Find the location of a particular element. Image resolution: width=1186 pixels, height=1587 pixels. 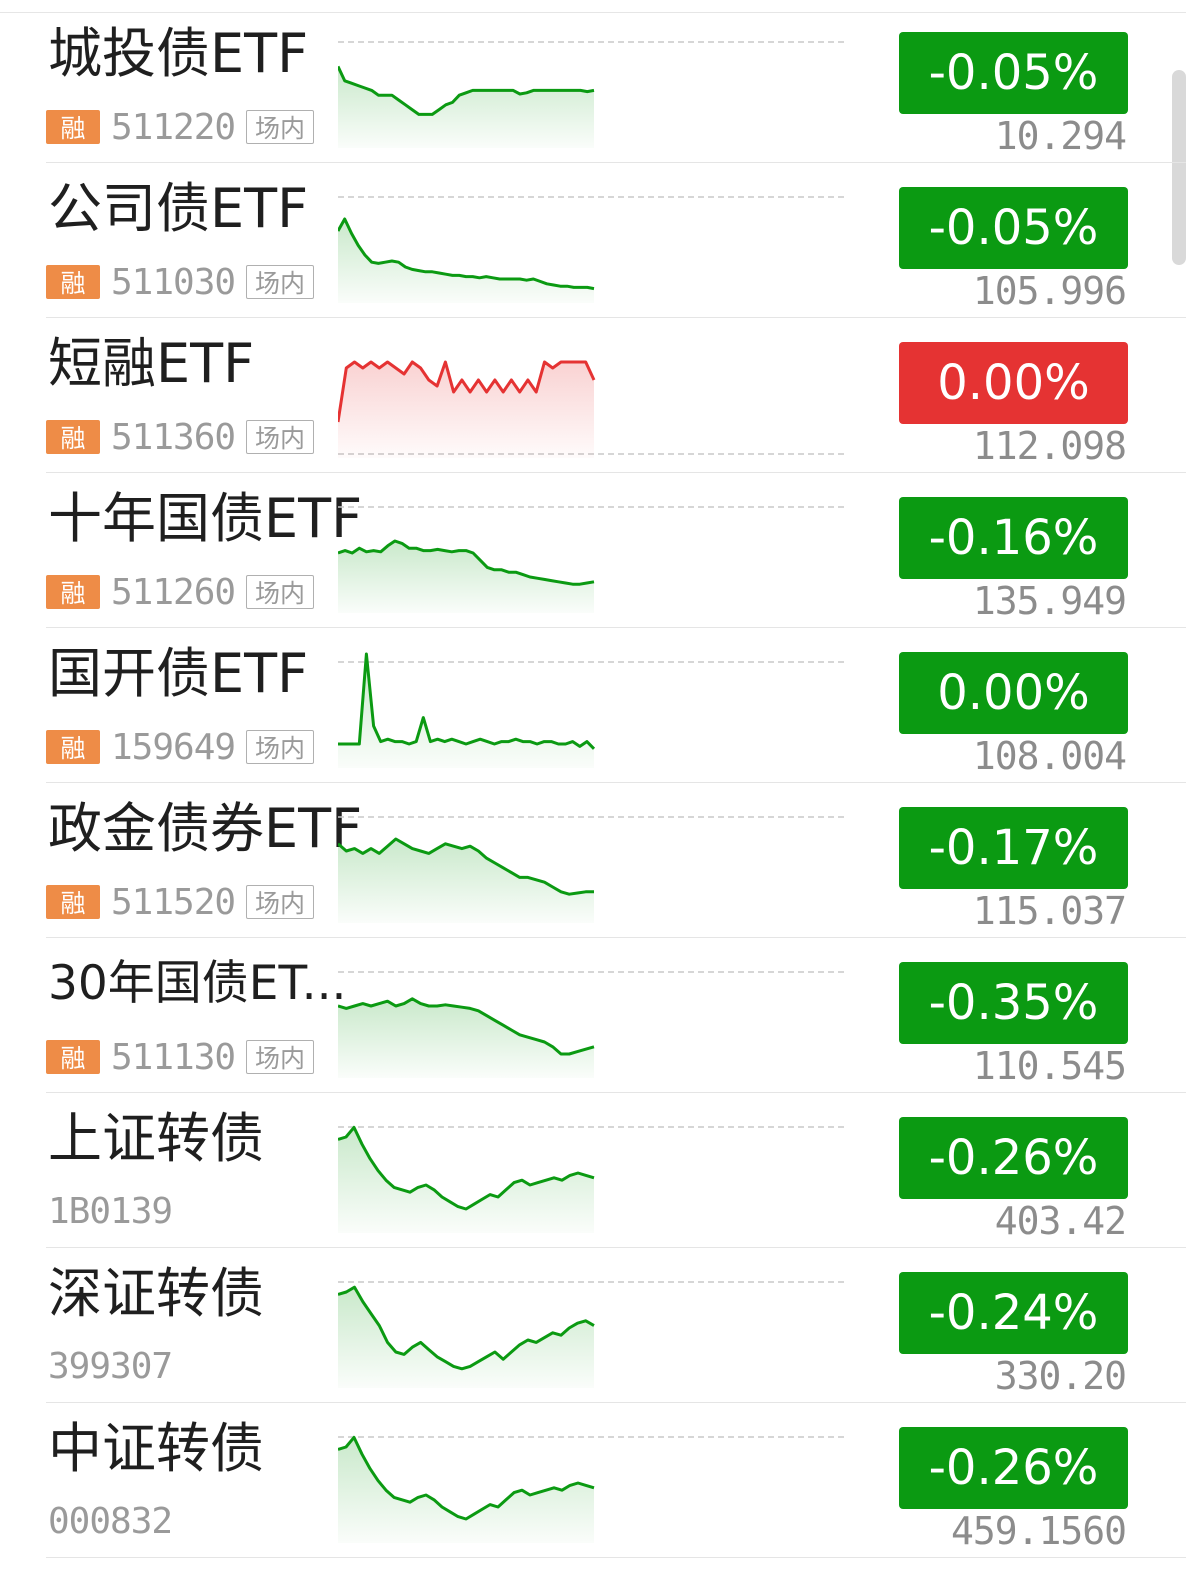

fund-code: 511220 is located at coordinates (173, 127).